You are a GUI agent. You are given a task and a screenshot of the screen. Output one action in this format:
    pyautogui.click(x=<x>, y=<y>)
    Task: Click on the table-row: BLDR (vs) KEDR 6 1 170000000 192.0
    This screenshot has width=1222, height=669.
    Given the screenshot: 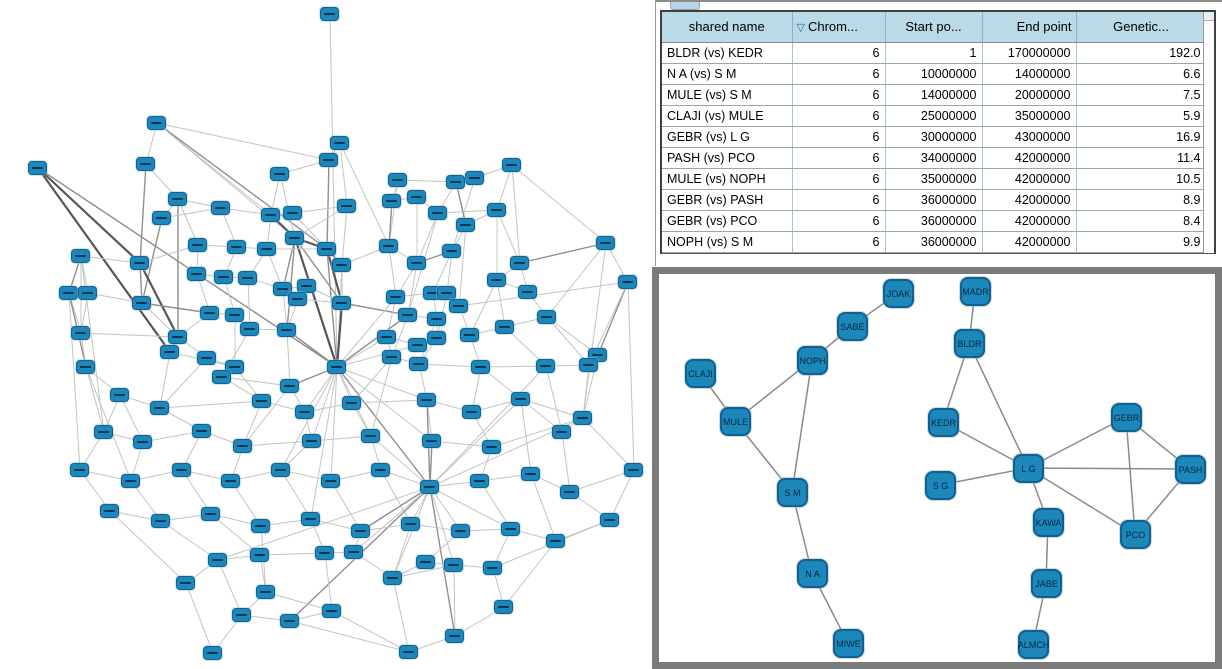 What is the action you would take?
    pyautogui.click(x=934, y=53)
    